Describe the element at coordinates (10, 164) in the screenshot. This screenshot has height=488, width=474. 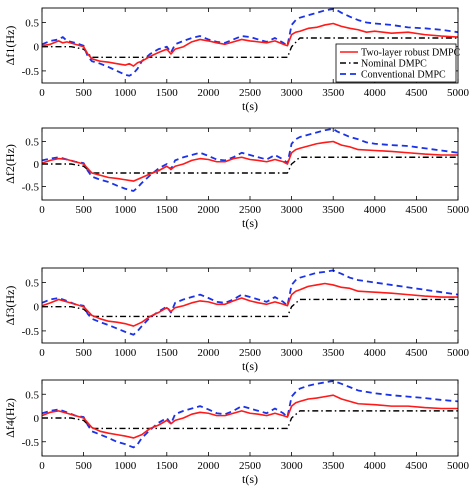
I see `y-axis-label: Δf2(Hz)` at that location.